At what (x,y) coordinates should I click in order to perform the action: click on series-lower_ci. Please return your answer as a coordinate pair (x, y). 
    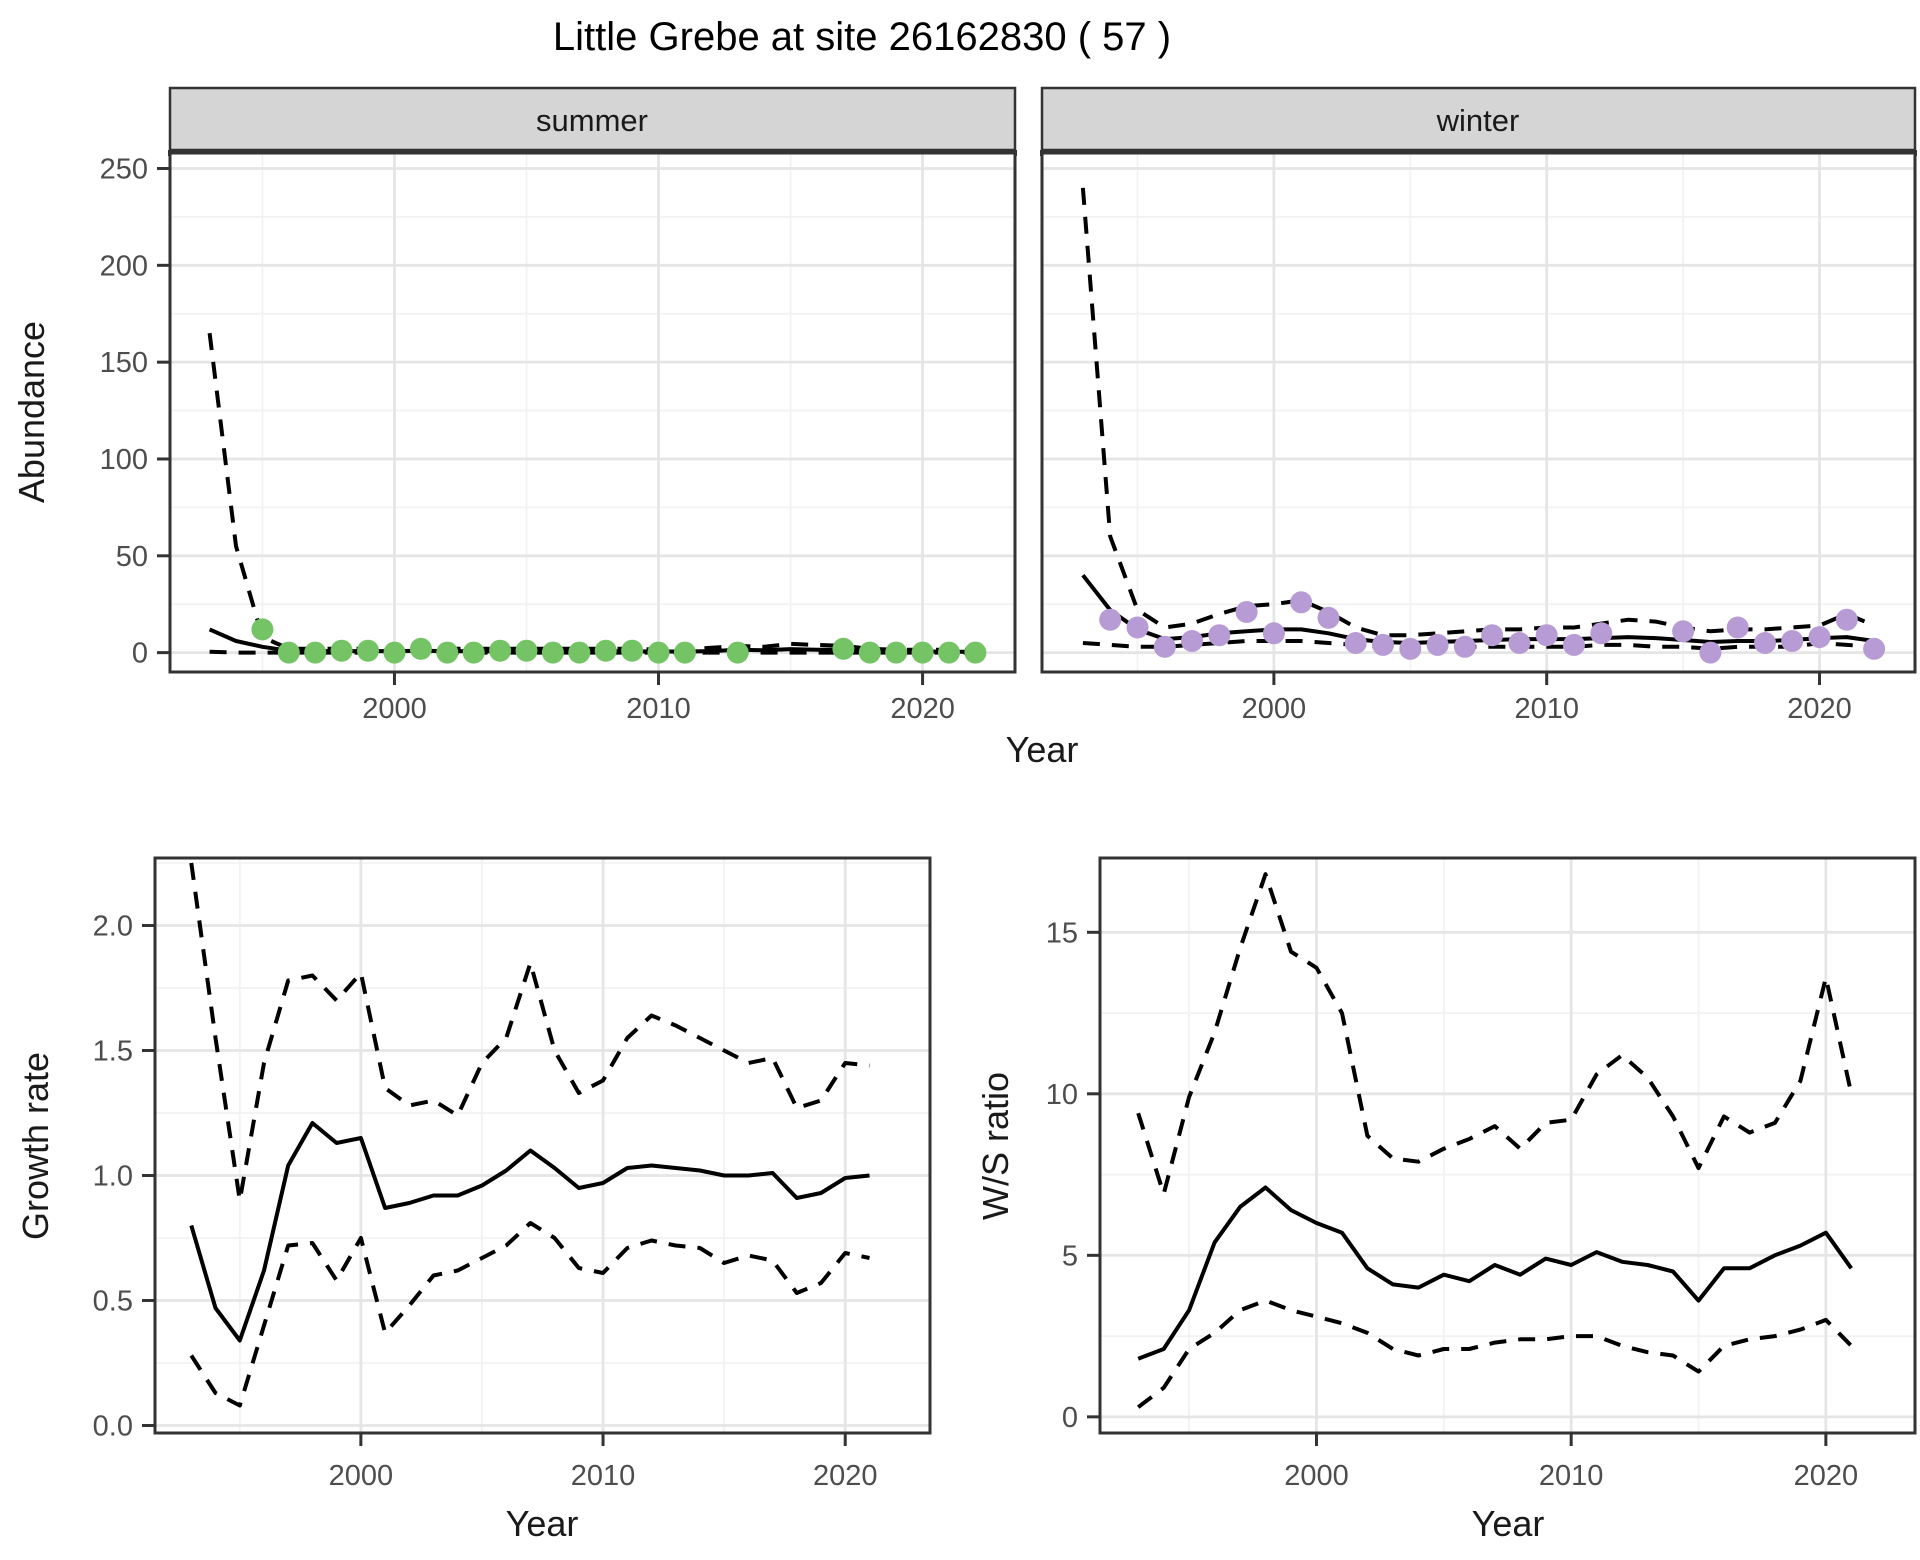
    Looking at the image, I should click on (1494, 1353).